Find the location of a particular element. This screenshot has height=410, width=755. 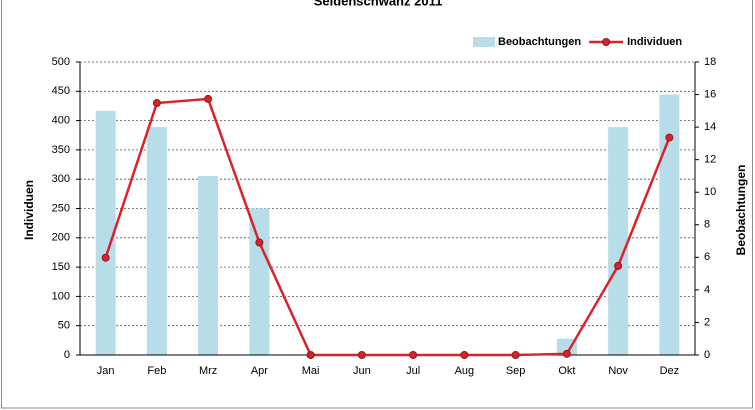

y-tick-label: 50 is located at coordinates (64, 326).